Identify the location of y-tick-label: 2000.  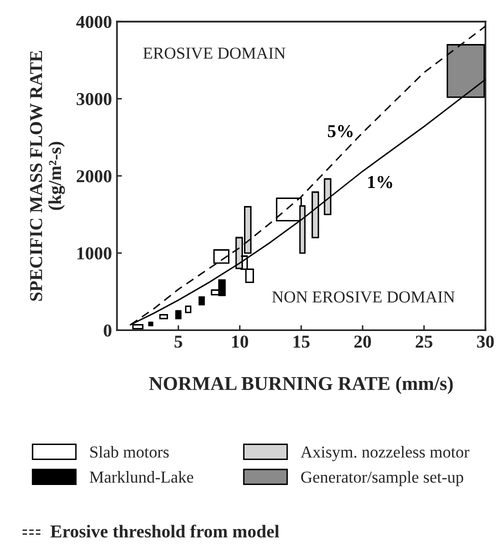
(94, 176).